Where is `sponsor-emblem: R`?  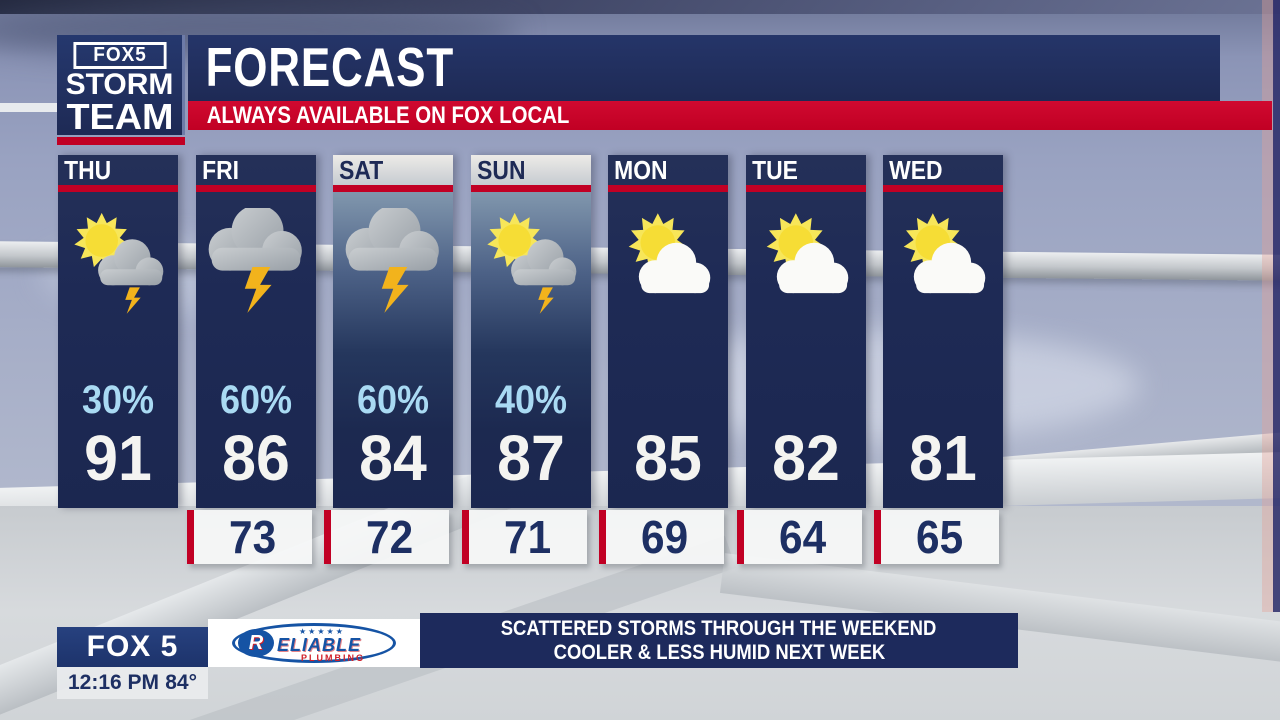
sponsor-emblem: R is located at coordinates (256, 643).